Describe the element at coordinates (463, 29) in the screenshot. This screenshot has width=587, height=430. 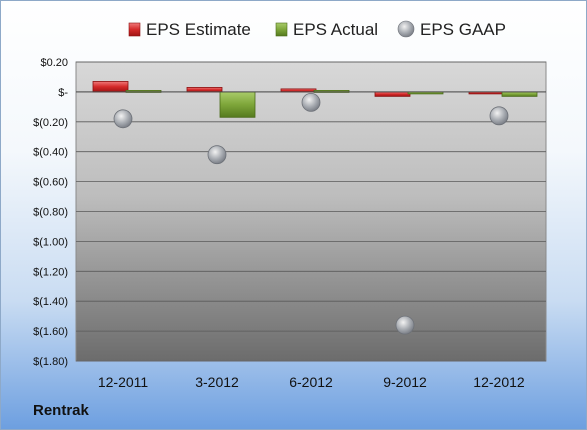
I see `legend-label: EPS GAAP` at that location.